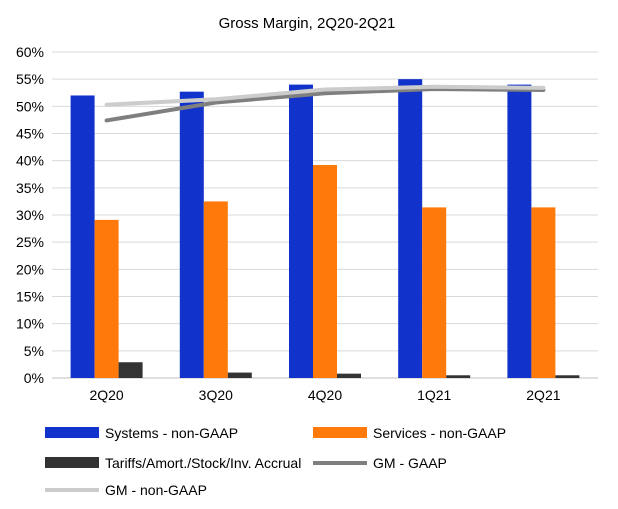 The height and width of the screenshot is (509, 618). What do you see at coordinates (30, 324) in the screenshot?
I see `y-tick-label: 10%` at bounding box center [30, 324].